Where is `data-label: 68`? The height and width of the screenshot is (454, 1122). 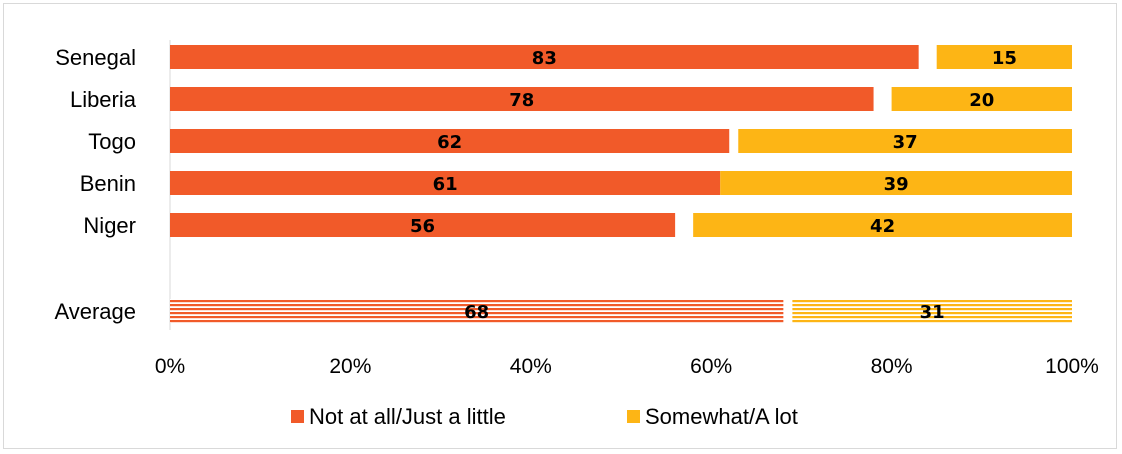
data-label: 68 is located at coordinates (476, 312).